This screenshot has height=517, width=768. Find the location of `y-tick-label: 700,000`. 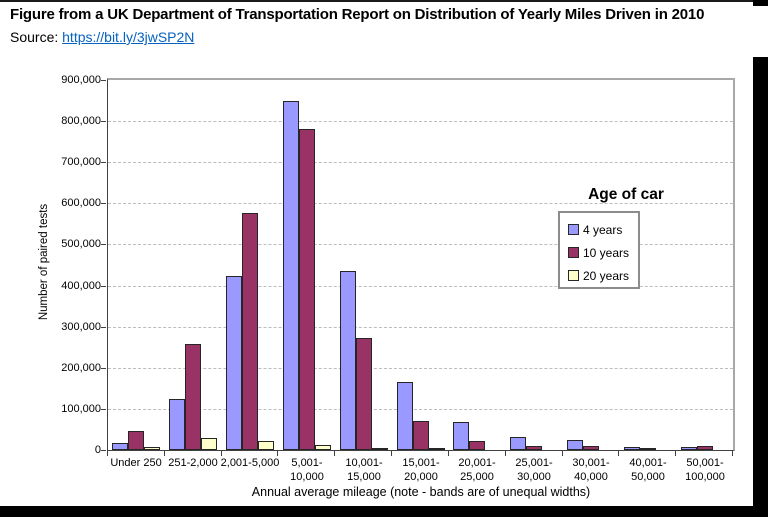

y-tick-label: 700,000 is located at coordinates (81, 162).